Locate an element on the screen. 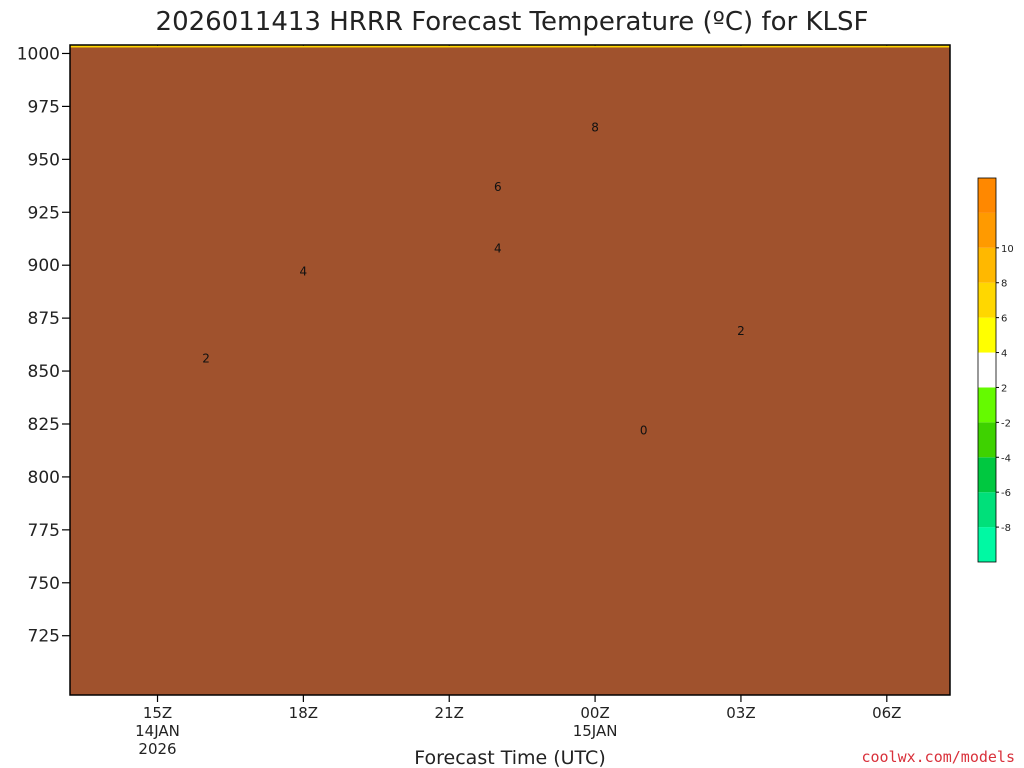 The width and height of the screenshot is (1024, 768). contour-label: 6 is located at coordinates (498, 187).